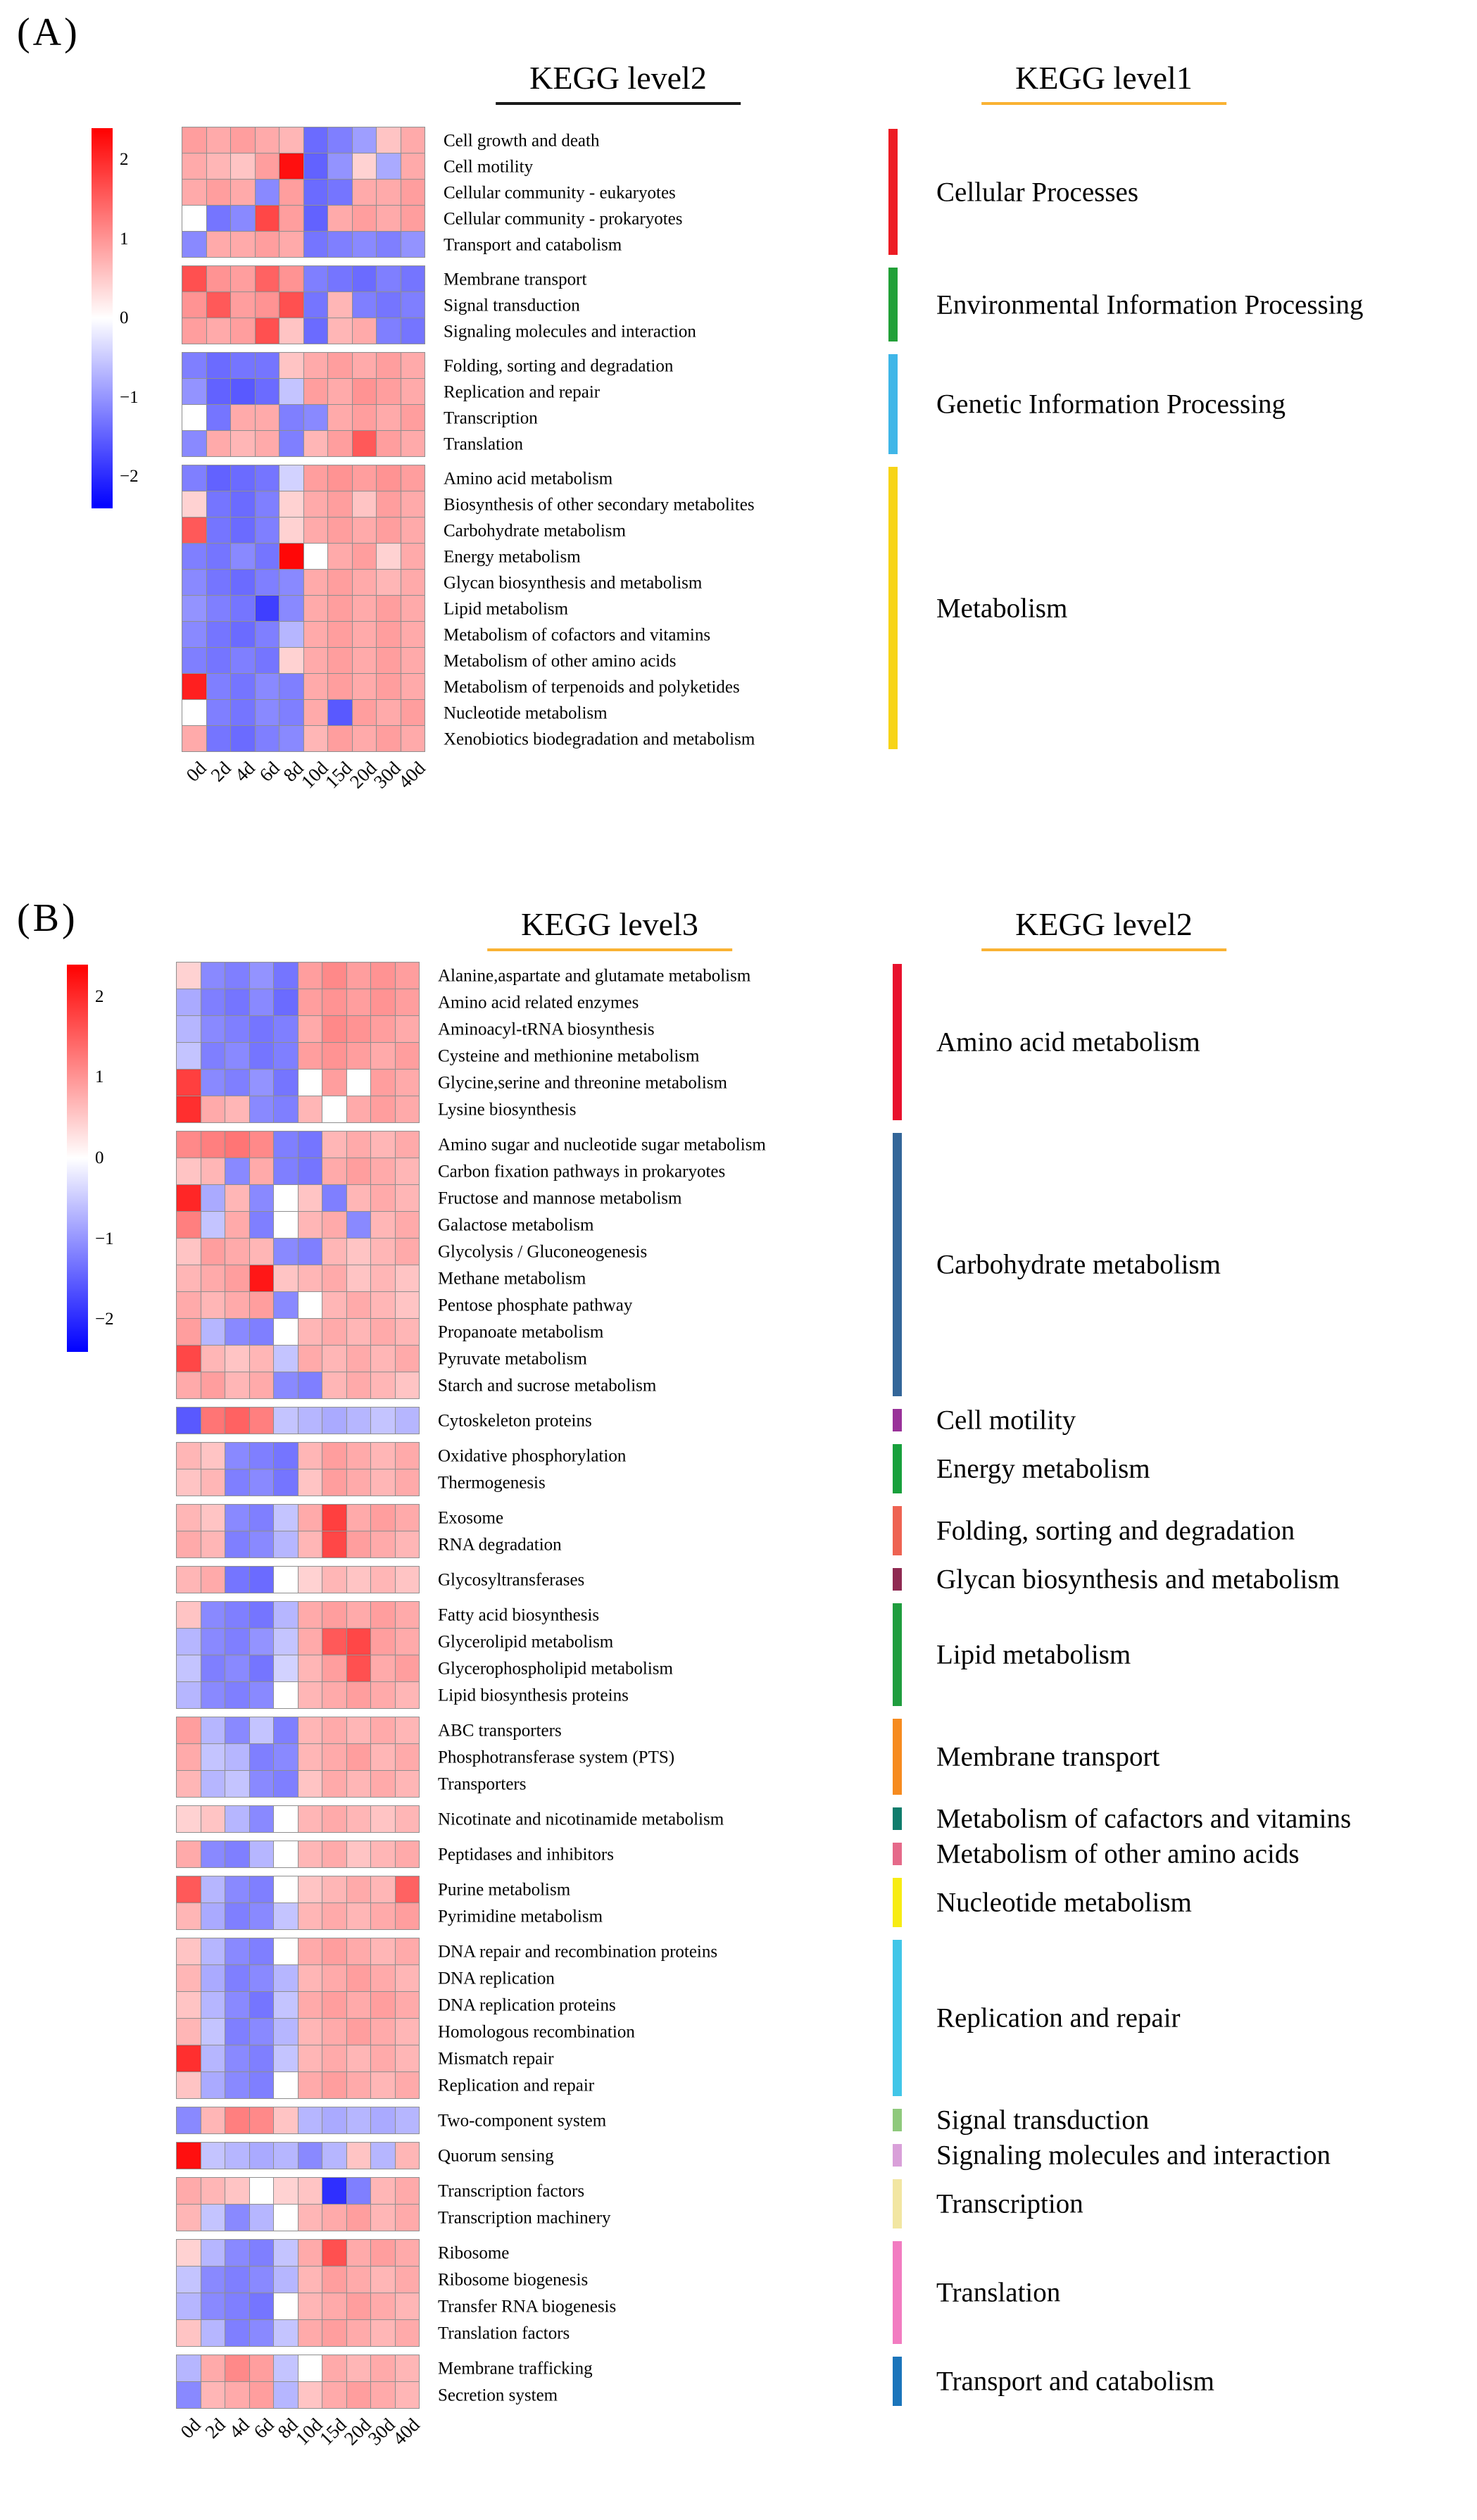 The height and width of the screenshot is (2520, 1477). What do you see at coordinates (893, 404) in the screenshot?
I see `group-color-bar` at bounding box center [893, 404].